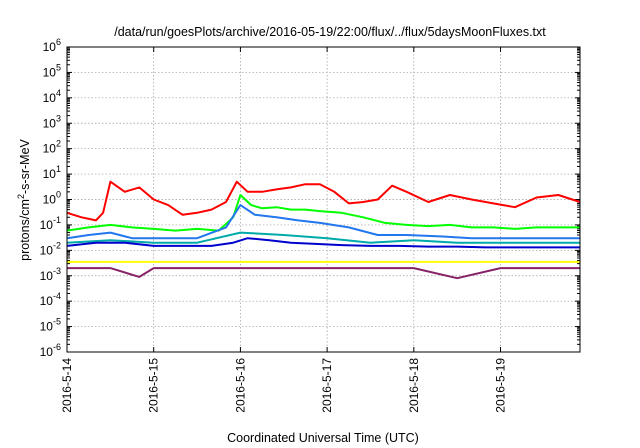  What do you see at coordinates (57, 296) in the screenshot?
I see `y-tick-exp: -4` at bounding box center [57, 296].